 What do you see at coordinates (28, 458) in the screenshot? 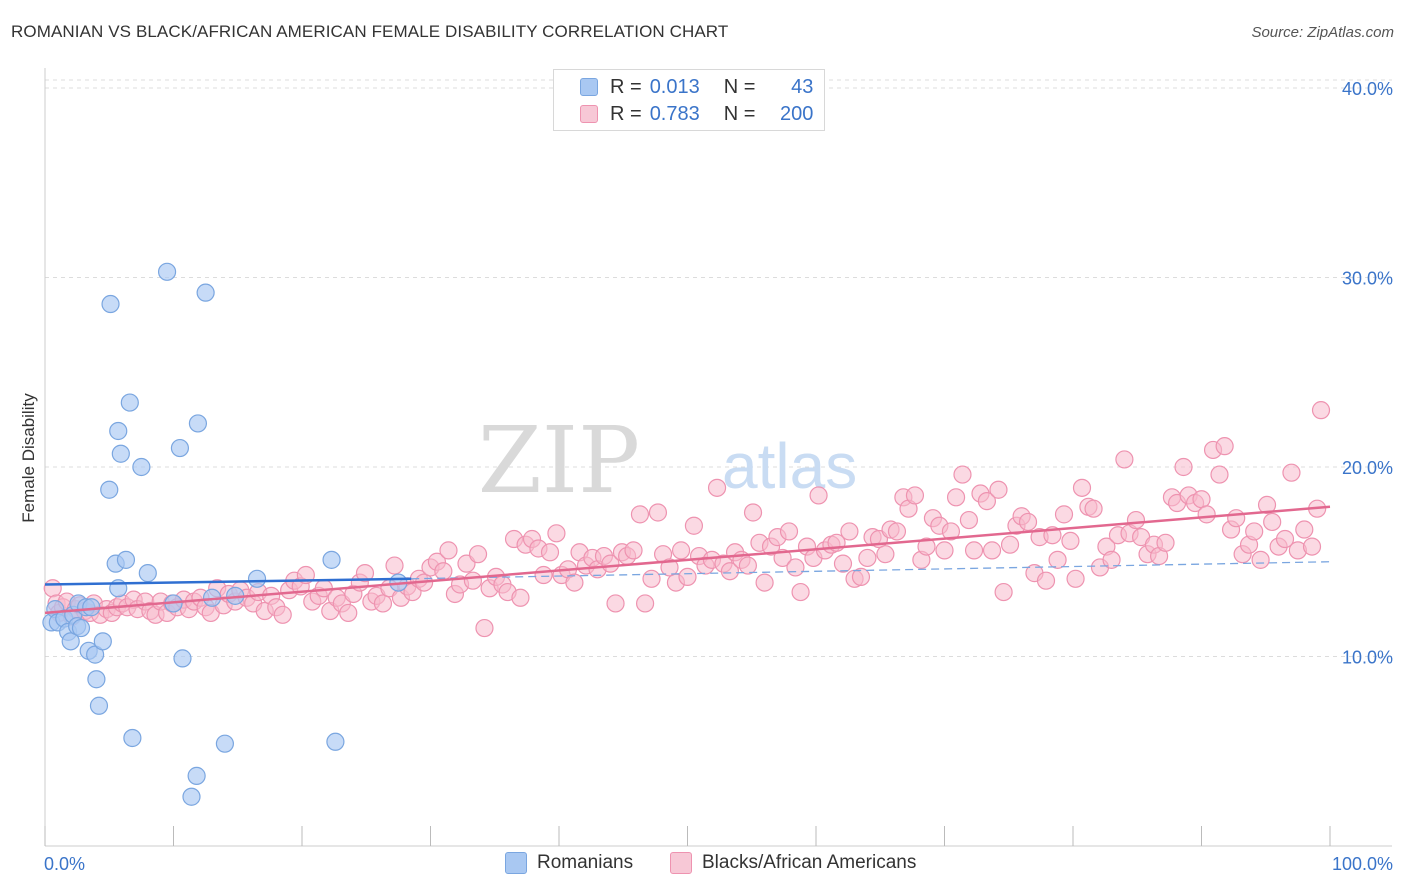
I see `y-axis-title: Female Disability` at bounding box center [28, 458].